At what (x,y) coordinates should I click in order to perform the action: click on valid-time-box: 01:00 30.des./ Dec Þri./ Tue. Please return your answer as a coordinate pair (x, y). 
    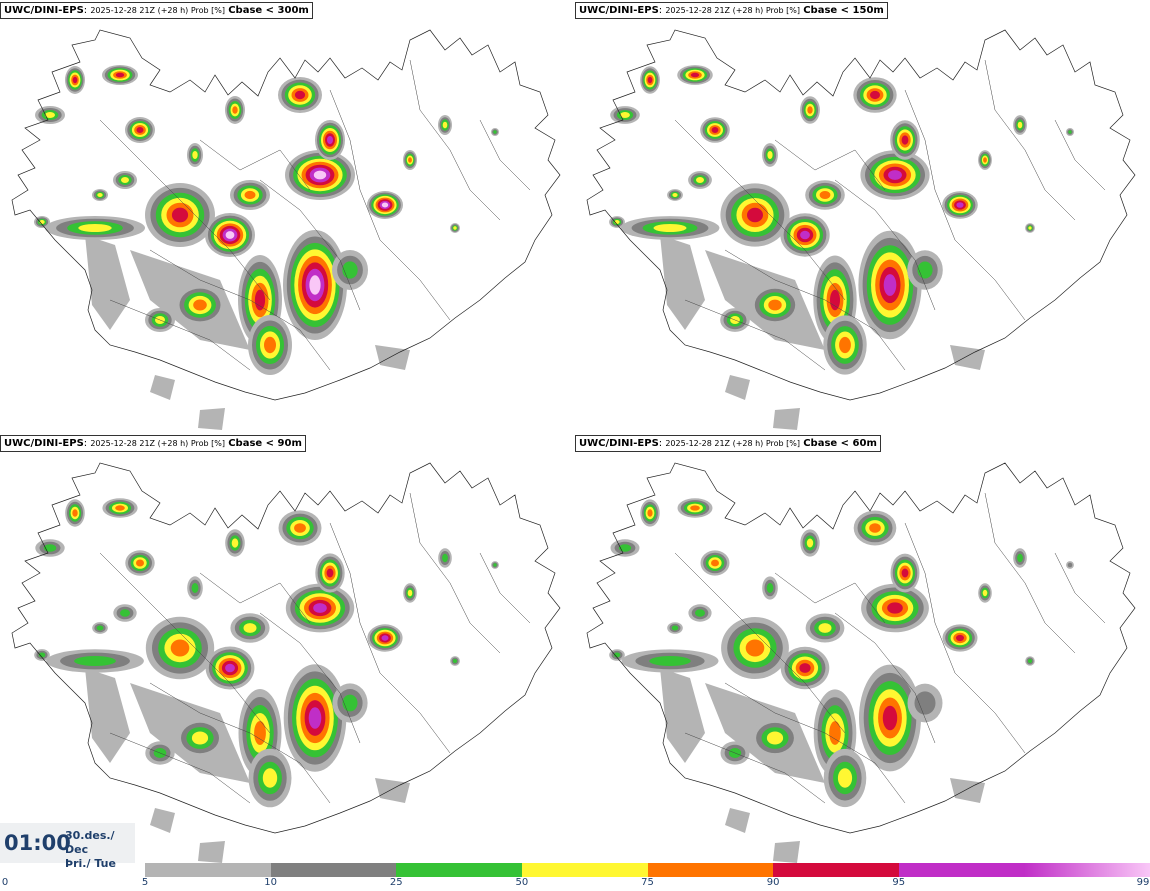
    Looking at the image, I should click on (67, 846).